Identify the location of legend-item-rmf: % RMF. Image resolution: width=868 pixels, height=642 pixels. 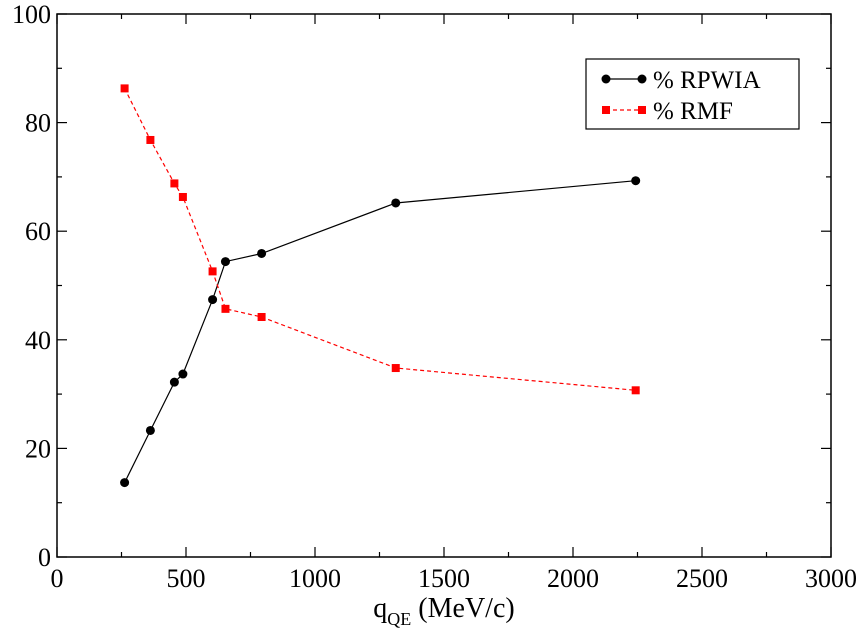
(667, 111).